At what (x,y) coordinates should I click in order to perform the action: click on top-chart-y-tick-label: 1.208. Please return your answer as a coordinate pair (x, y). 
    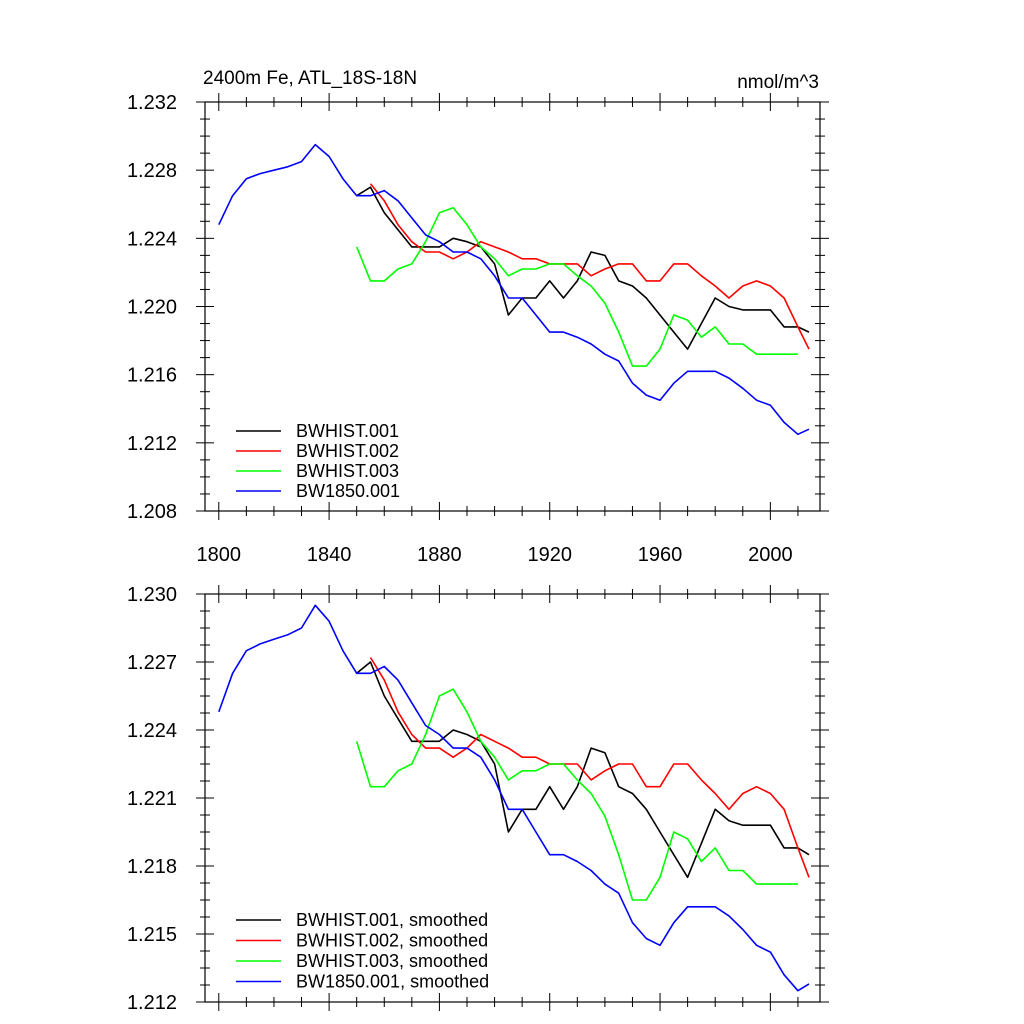
    Looking at the image, I should click on (152, 512).